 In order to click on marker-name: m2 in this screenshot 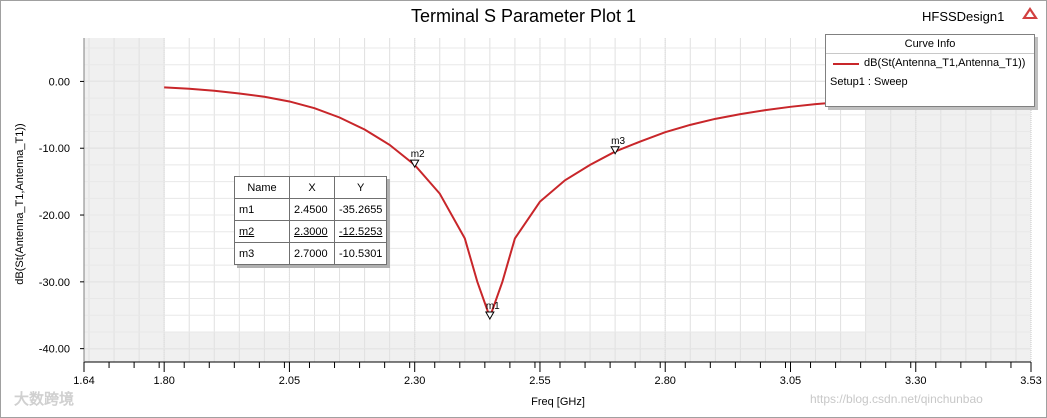, I will do `click(262, 231)`.